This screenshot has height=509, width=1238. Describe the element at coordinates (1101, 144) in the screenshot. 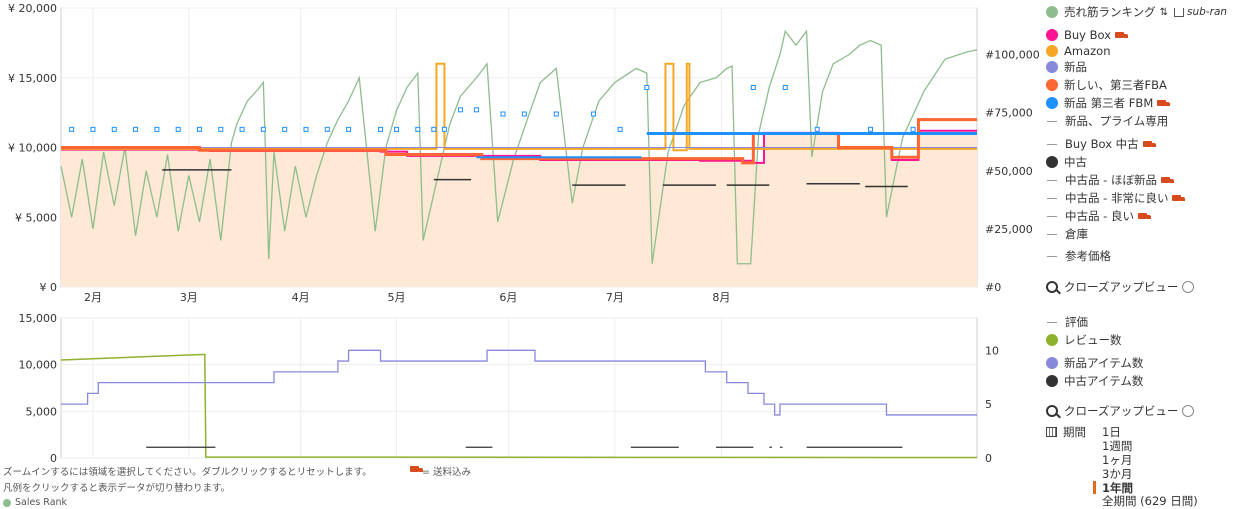

I see `legend-buy-box-used: Buy Box 中古` at that location.